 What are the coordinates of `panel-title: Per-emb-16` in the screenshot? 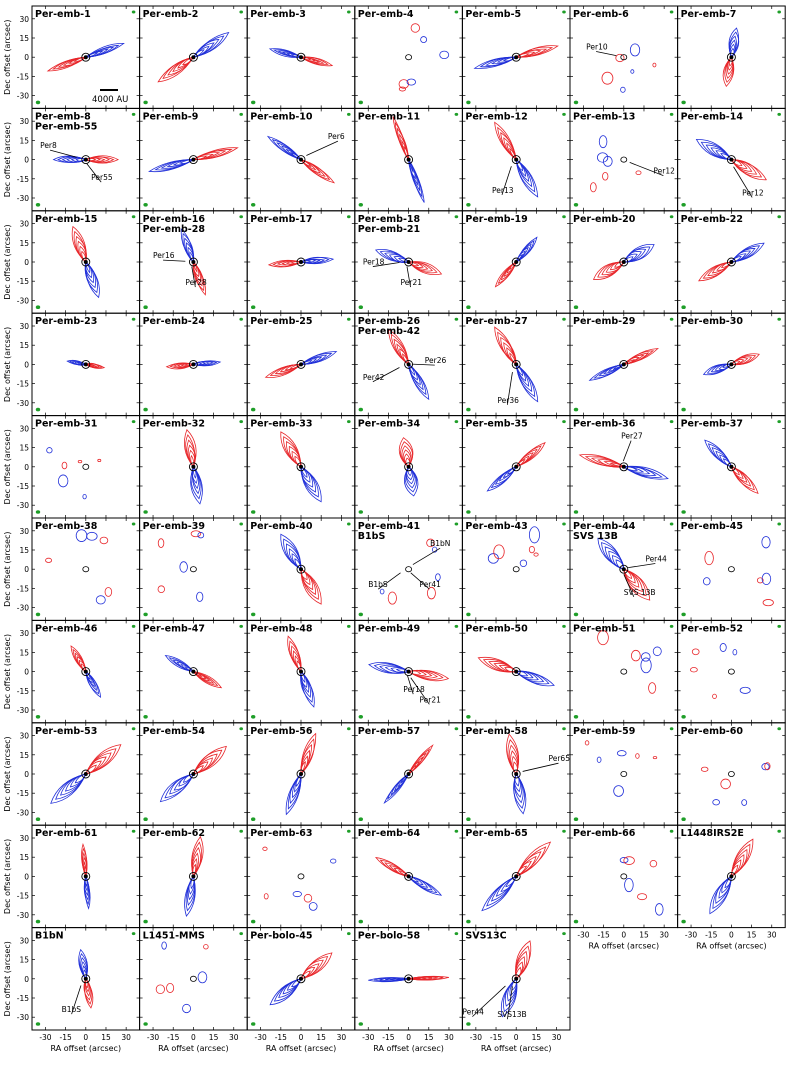 It's located at (174, 219).